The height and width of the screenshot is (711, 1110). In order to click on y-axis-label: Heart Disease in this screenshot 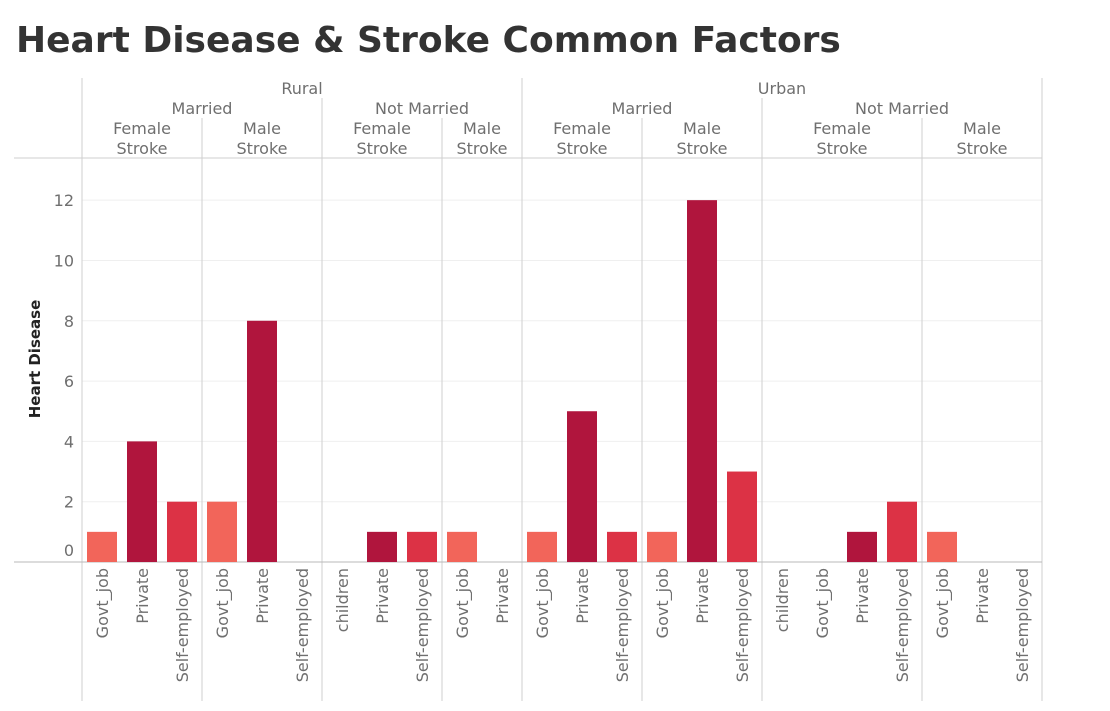, I will do `click(35, 359)`.